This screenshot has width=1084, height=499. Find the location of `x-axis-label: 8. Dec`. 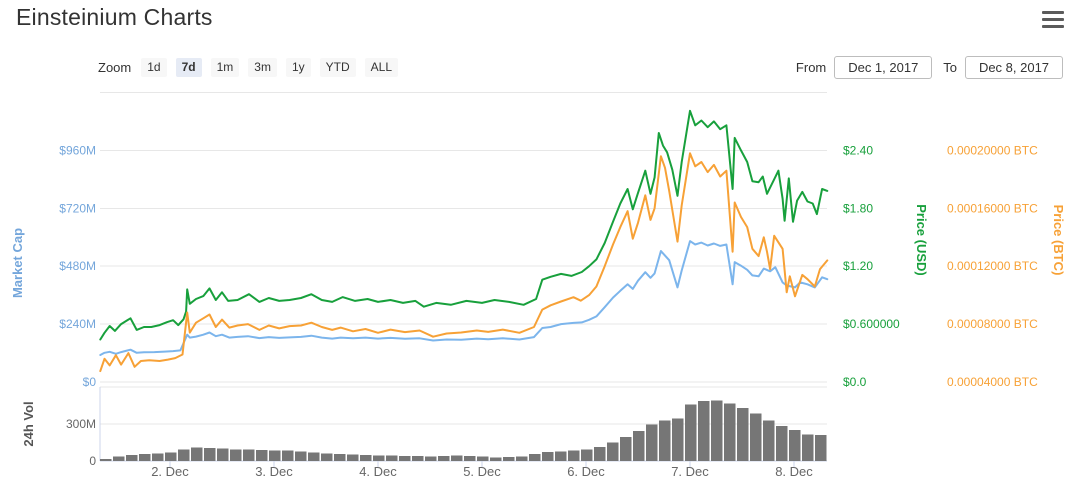

x-axis-label: 8. Dec is located at coordinates (794, 471).